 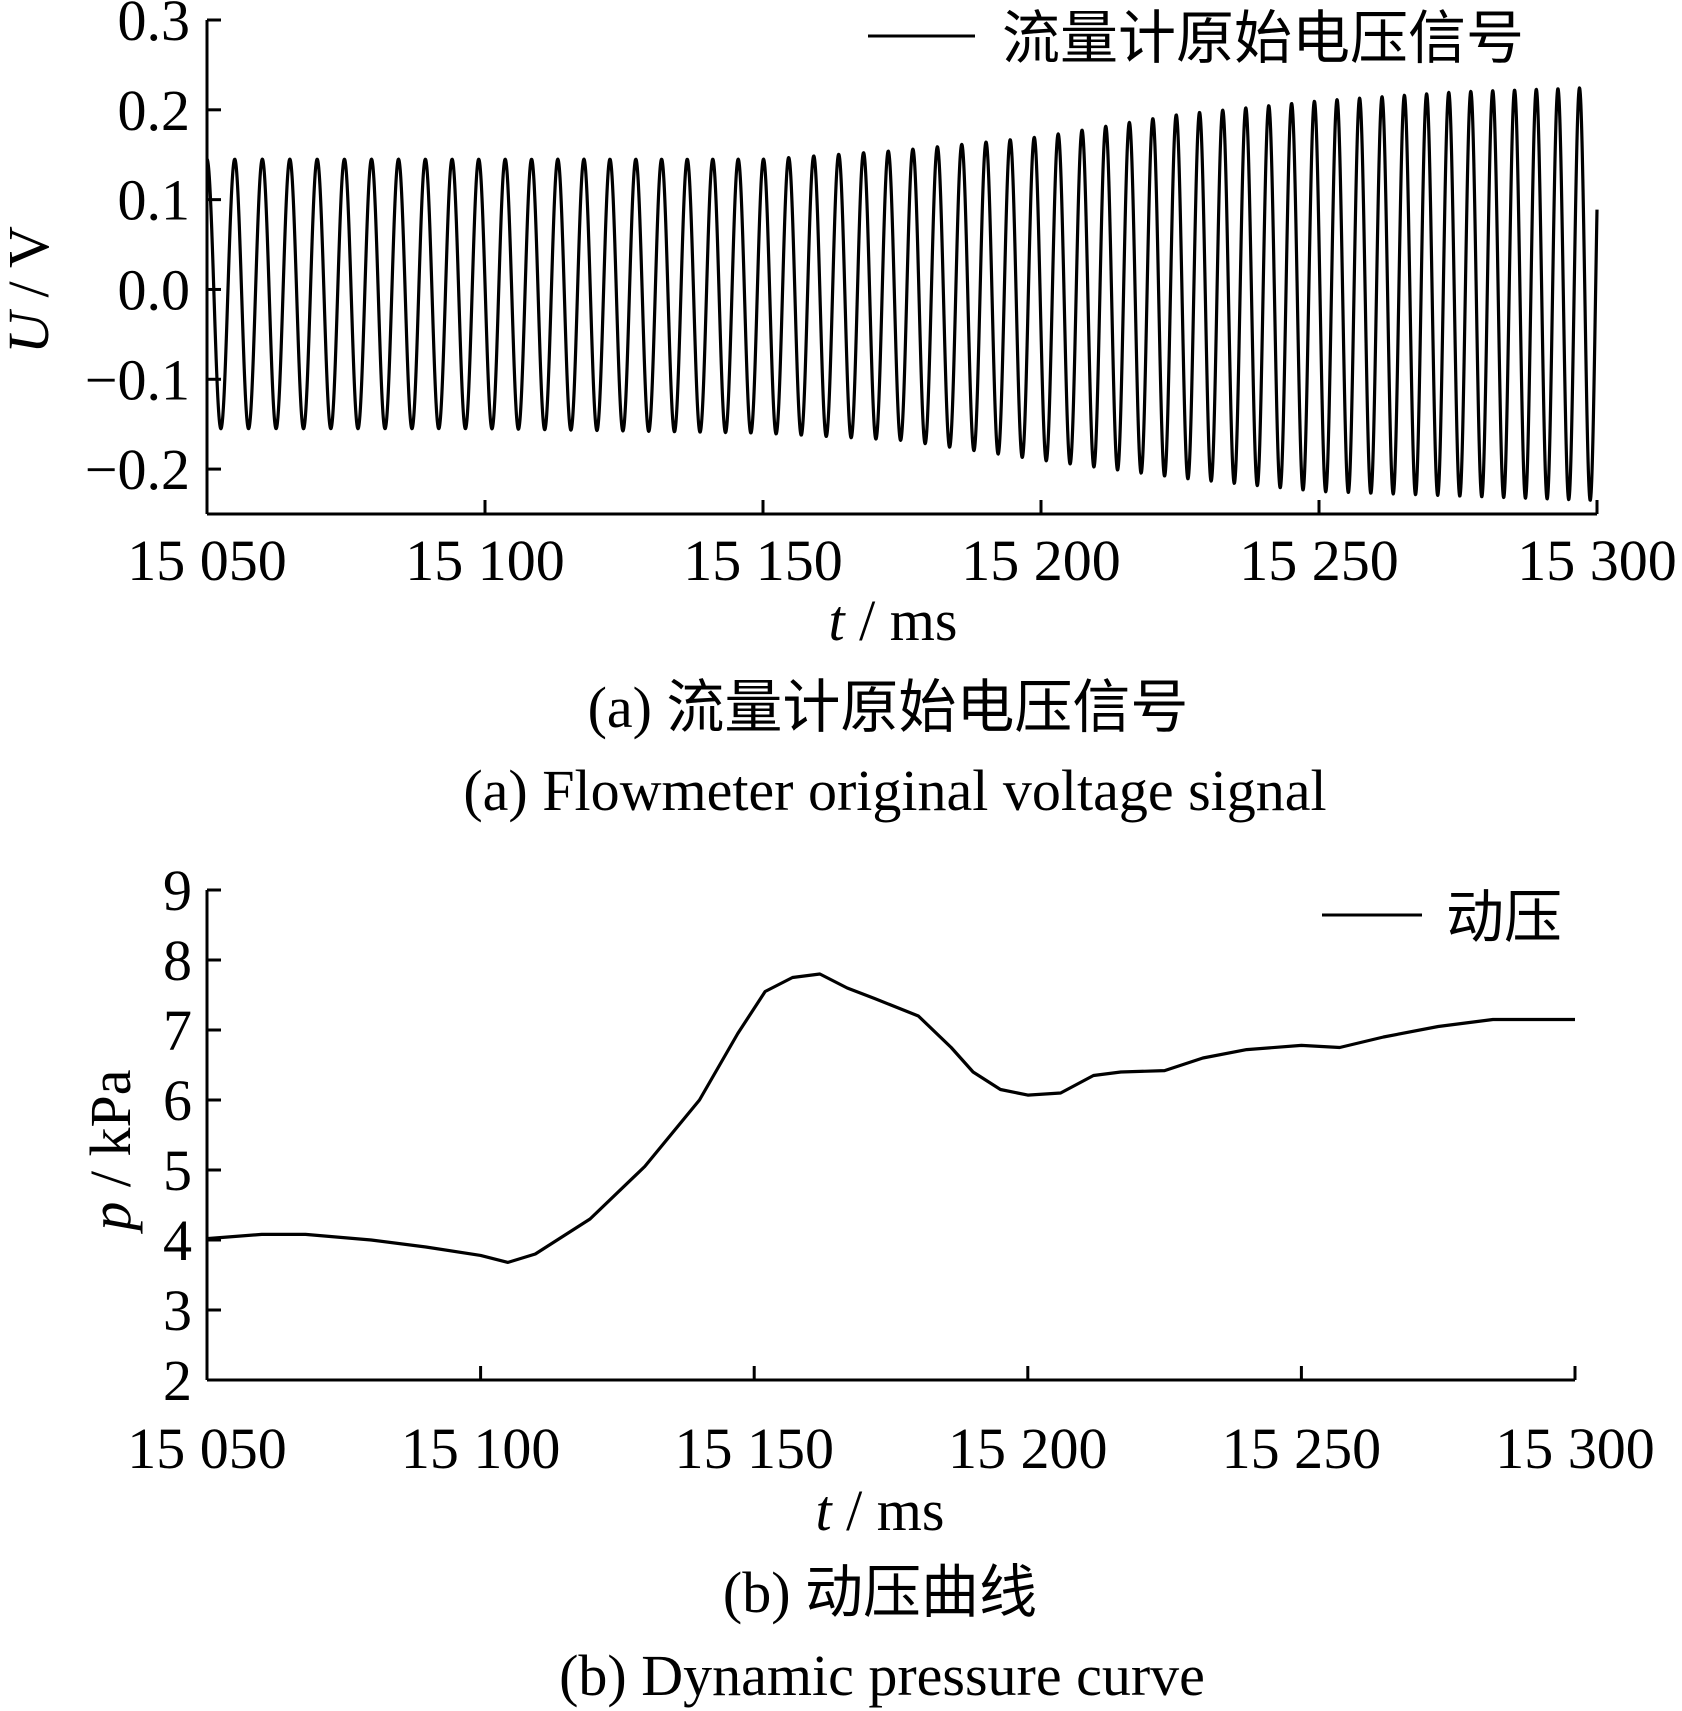 What do you see at coordinates (763, 560) in the screenshot?
I see `x-tick-label-a: 15 150` at bounding box center [763, 560].